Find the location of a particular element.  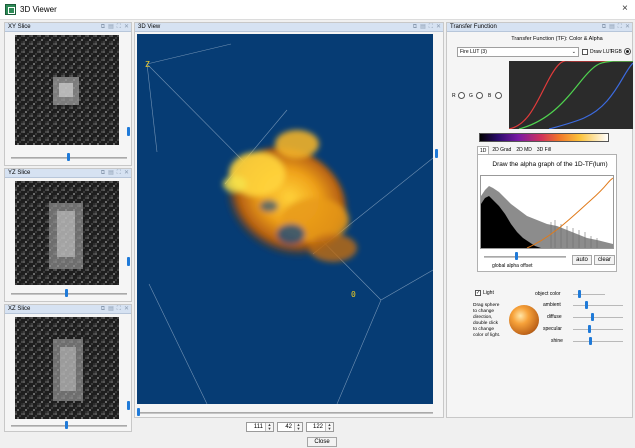

global-alpha-offset-thumb is located at coordinates (516, 256).